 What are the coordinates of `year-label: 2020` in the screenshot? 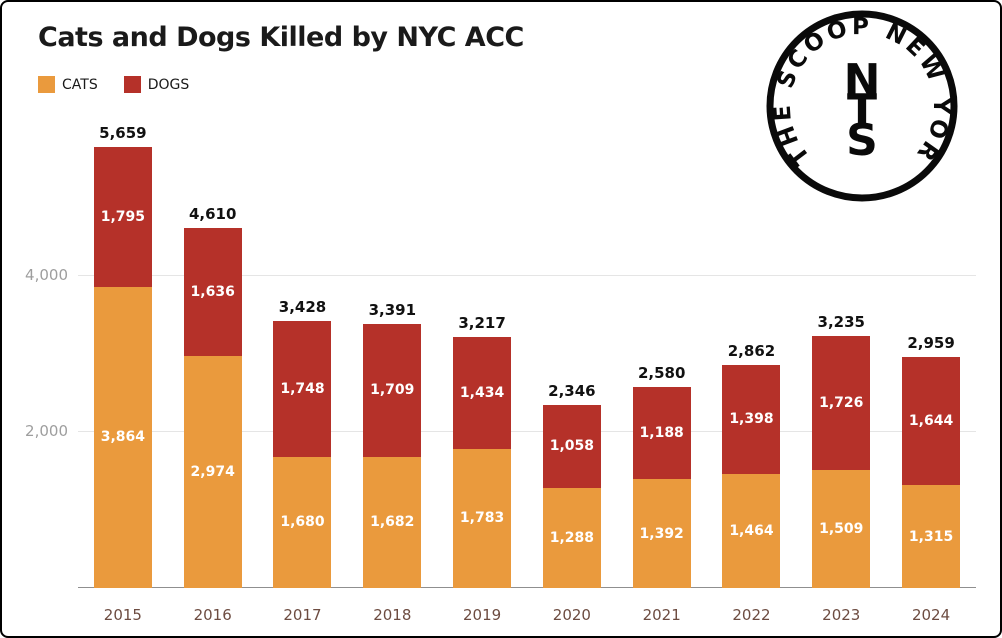 It's located at (571, 615).